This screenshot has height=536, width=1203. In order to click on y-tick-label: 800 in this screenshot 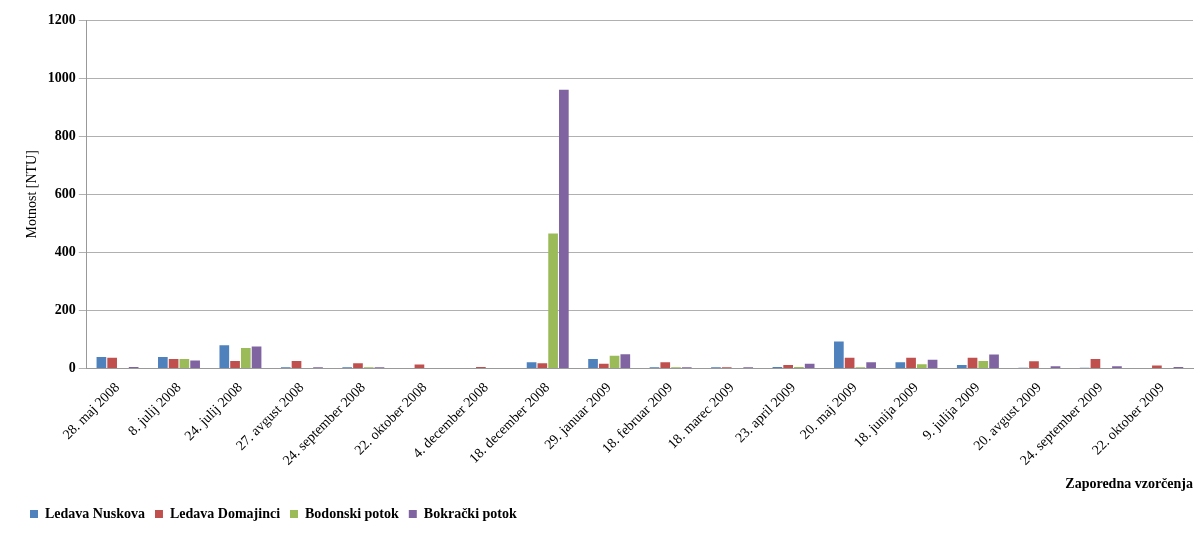, I will do `click(65, 135)`.